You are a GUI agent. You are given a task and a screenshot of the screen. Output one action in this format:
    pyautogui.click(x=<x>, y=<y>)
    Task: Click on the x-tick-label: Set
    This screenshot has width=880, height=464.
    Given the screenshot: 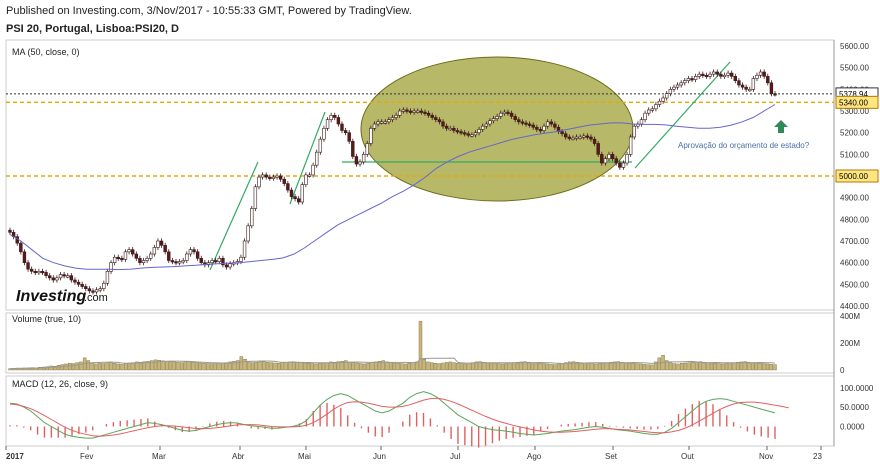 What is the action you would take?
    pyautogui.click(x=611, y=456)
    